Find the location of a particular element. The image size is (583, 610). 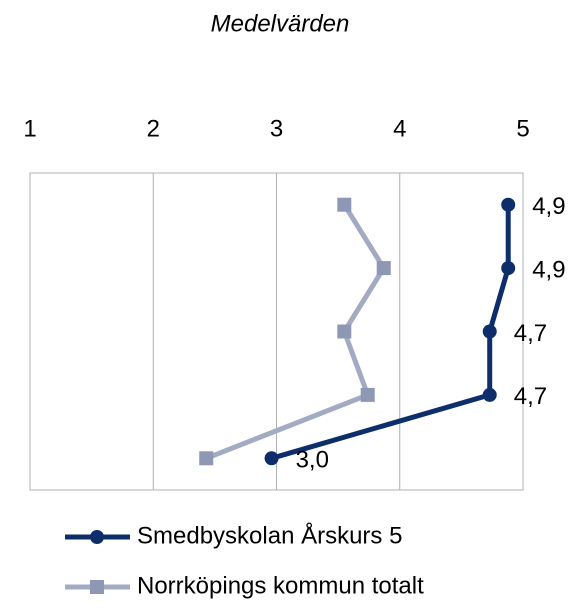

legend-label: Norrköpings kommun totalt is located at coordinates (280, 585).